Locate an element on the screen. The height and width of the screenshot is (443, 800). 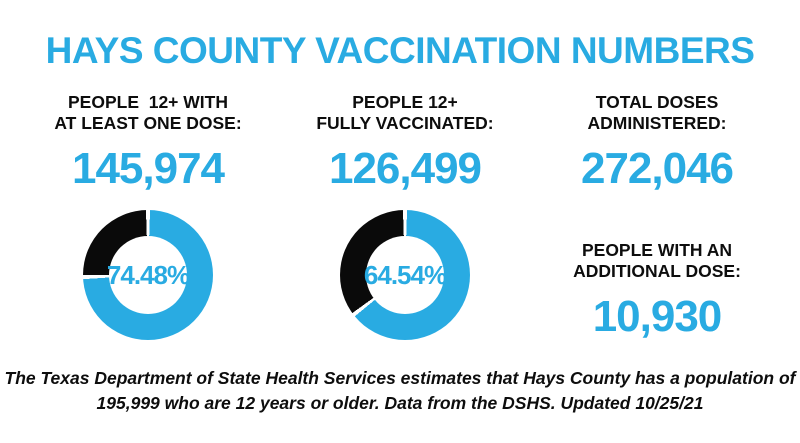
stat-block-additional-dose: PEOPLE WITH AN ADDITIONAL DOSE: 10,930 is located at coordinates (657, 291).